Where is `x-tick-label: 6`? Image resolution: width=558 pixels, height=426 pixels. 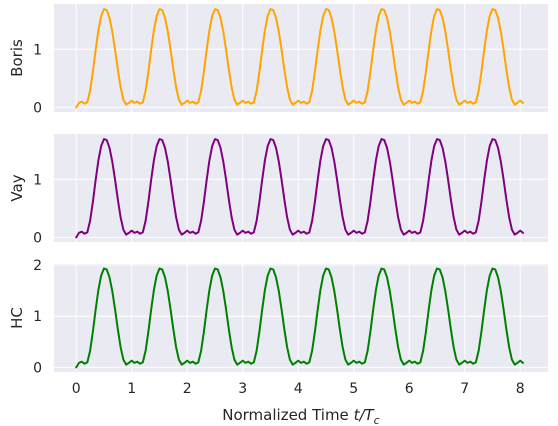 x-tick-label: 6 is located at coordinates (409, 389).